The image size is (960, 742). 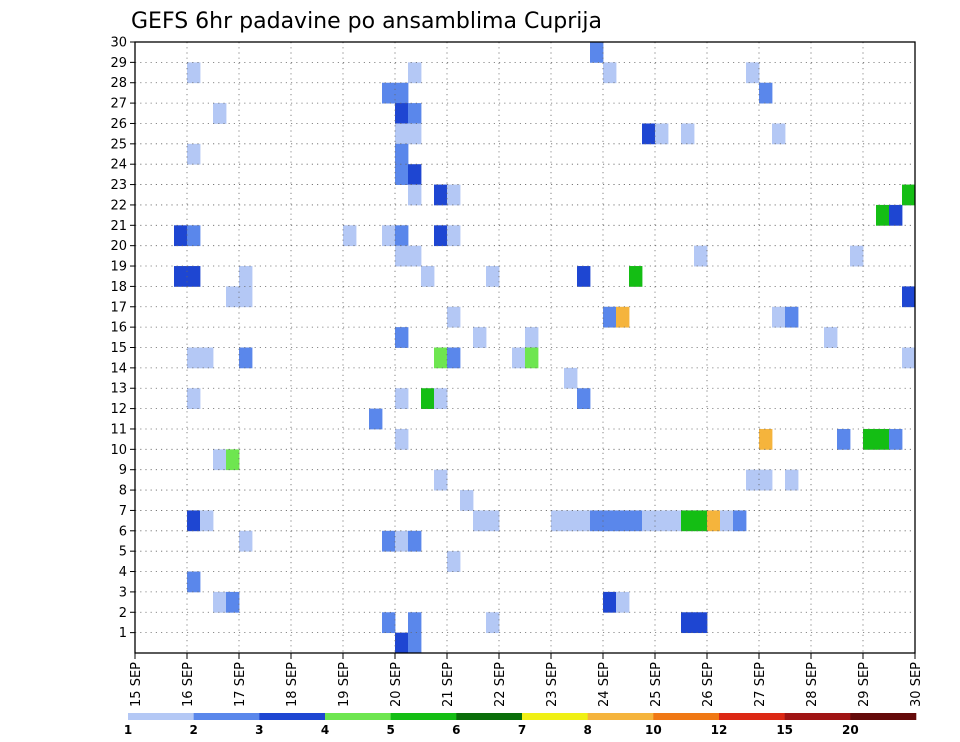 What do you see at coordinates (118, 450) in the screenshot?
I see `y-tick-label: 10` at bounding box center [118, 450].